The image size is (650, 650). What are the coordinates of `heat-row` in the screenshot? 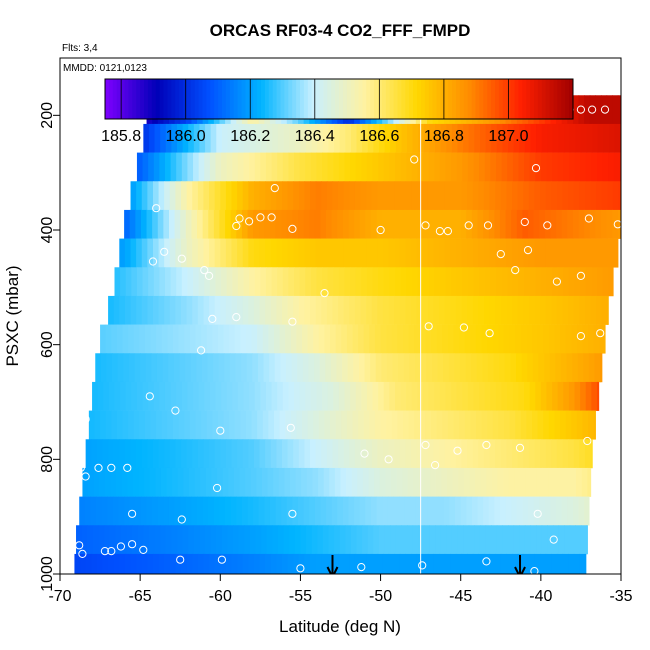 It's located at (382, 138).